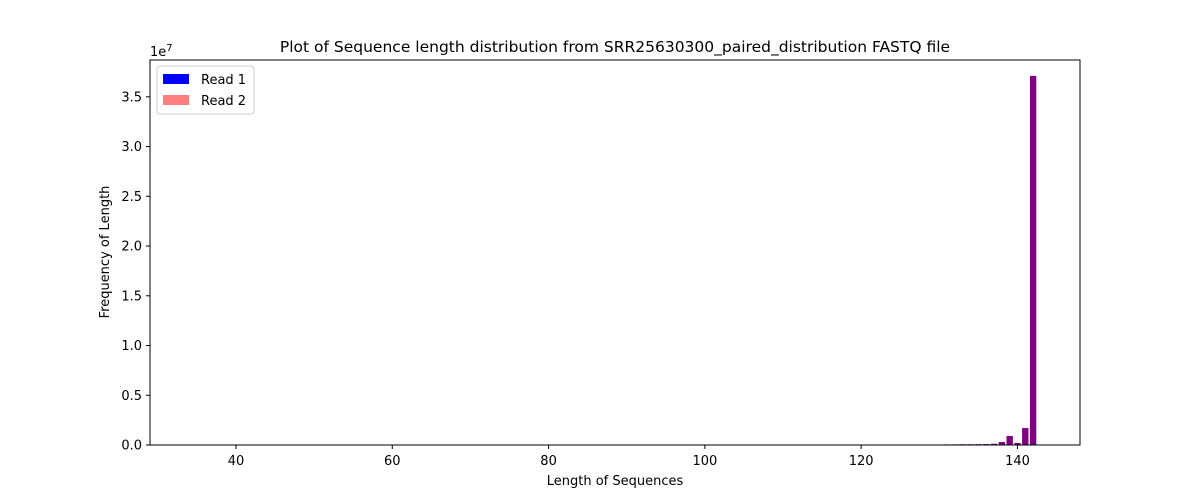  What do you see at coordinates (131, 197) in the screenshot?
I see `y-tick-label: 2.5` at bounding box center [131, 197].